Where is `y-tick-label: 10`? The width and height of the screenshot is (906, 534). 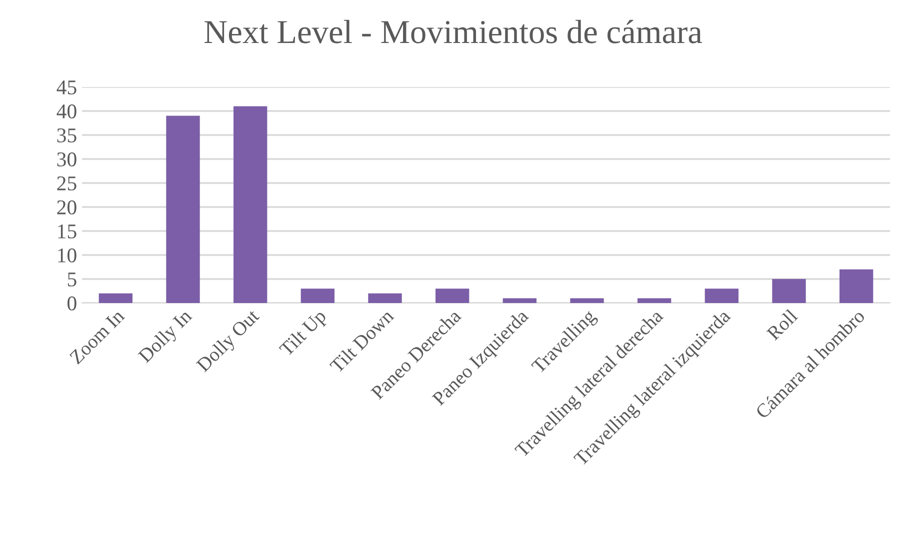 y-tick-label: 10 is located at coordinates (67, 255).